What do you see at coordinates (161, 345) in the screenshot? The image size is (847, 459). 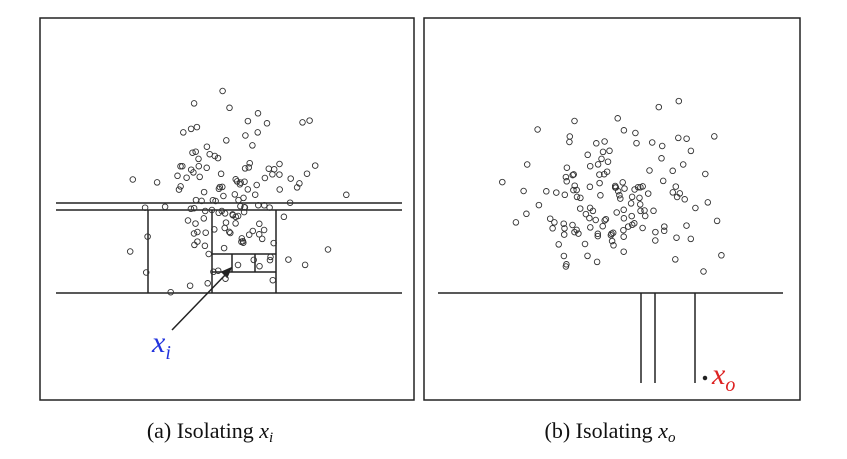 I see `point-label: xi` at bounding box center [161, 345].